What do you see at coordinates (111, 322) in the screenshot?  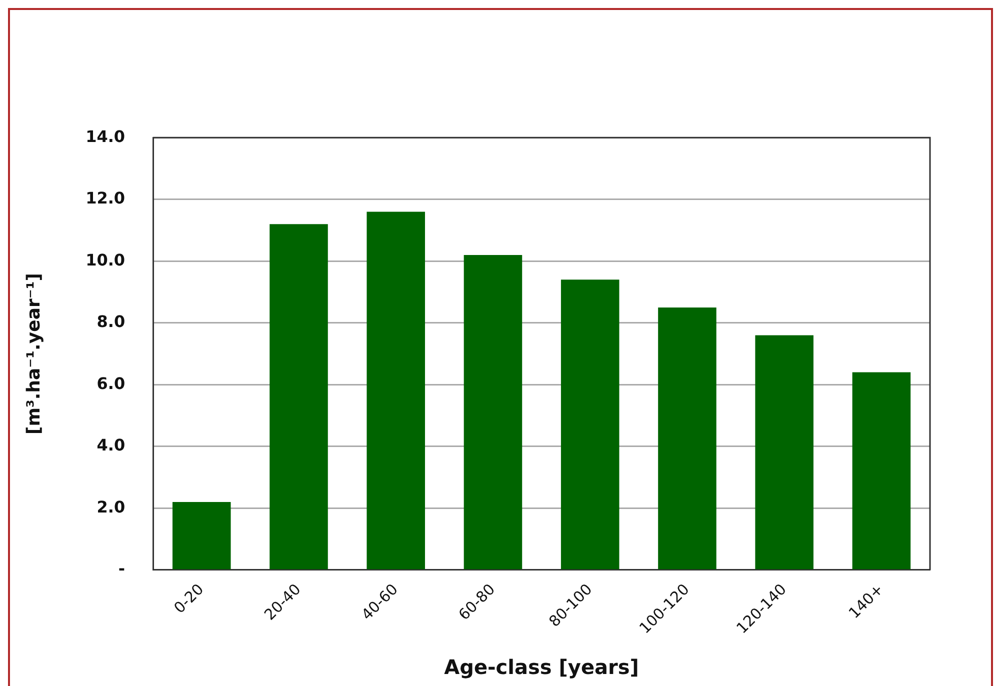 I see `y-tick-label: 8.0` at bounding box center [111, 322].